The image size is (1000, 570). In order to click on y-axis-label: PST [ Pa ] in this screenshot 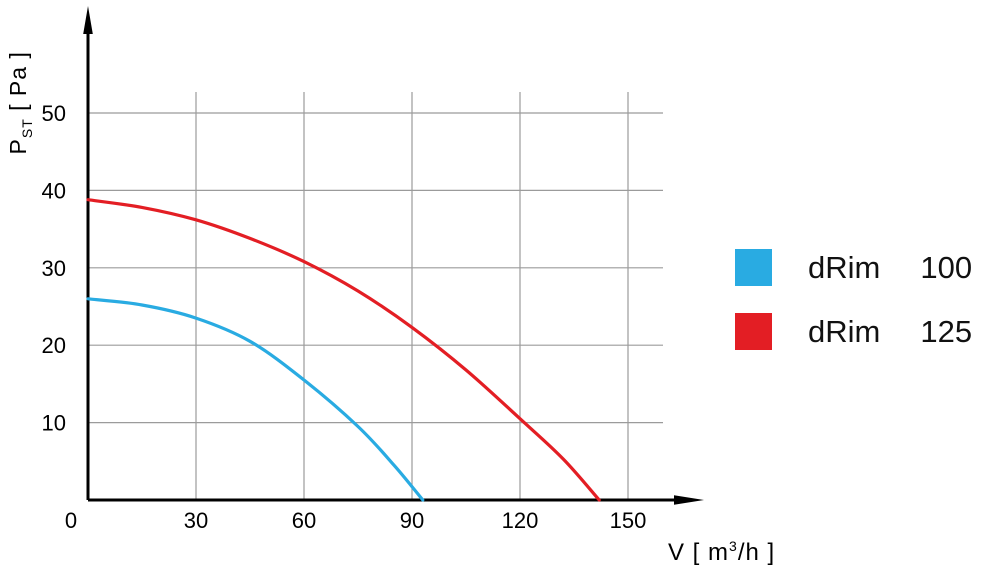, I will do `click(20, 103)`.